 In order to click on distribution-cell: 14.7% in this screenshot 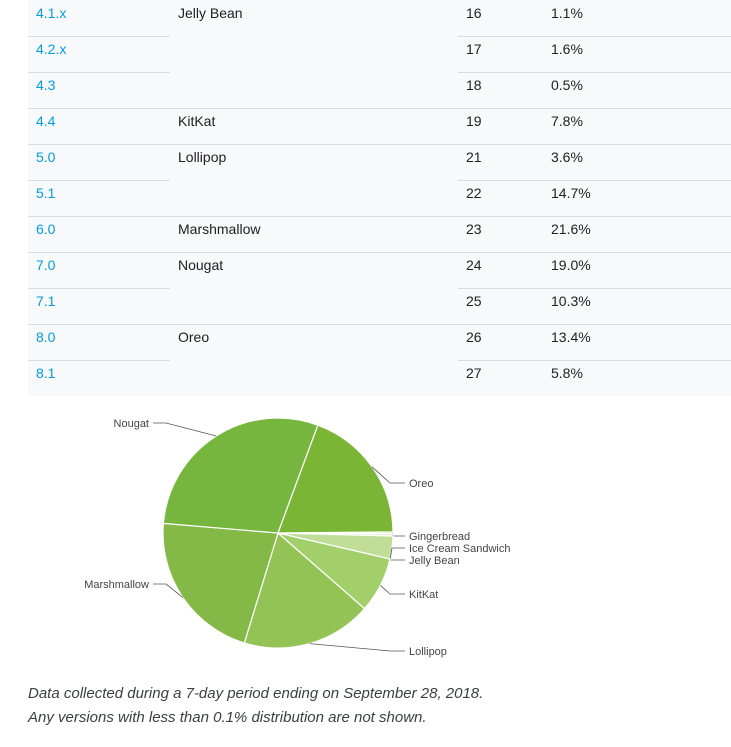, I will do `click(571, 193)`.